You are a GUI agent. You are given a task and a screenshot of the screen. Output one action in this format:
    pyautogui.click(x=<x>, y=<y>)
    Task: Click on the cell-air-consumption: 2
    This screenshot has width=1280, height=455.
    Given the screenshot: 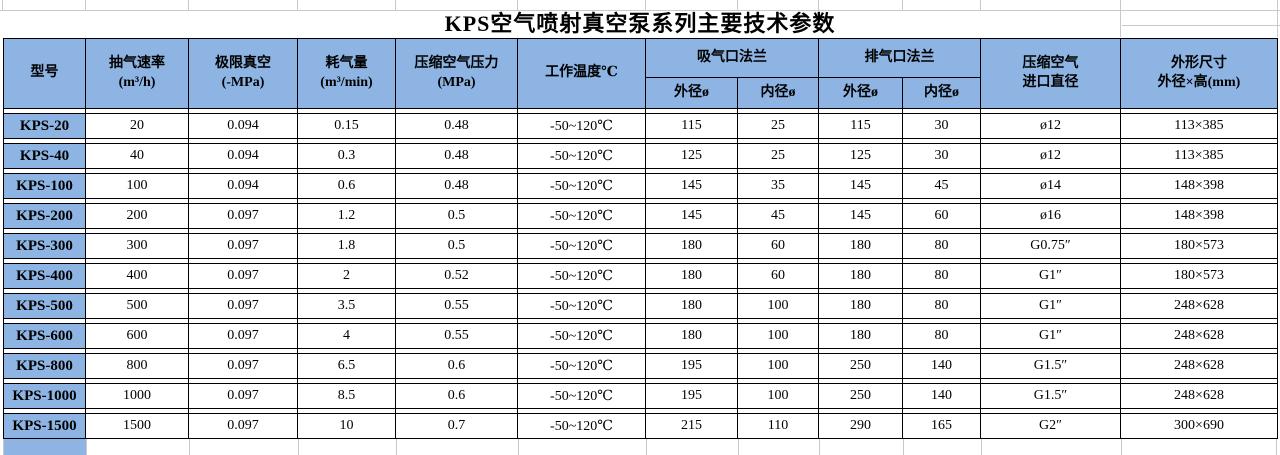 What is the action you would take?
    pyautogui.click(x=346, y=276)
    